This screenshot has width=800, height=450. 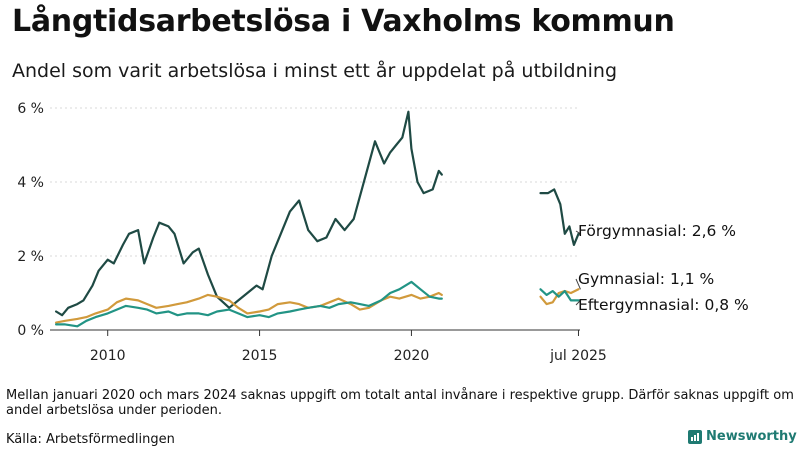 I want to click on chart-title: Långtidsarbetslösa i Vaxholms kommun, so click(x=343, y=21).